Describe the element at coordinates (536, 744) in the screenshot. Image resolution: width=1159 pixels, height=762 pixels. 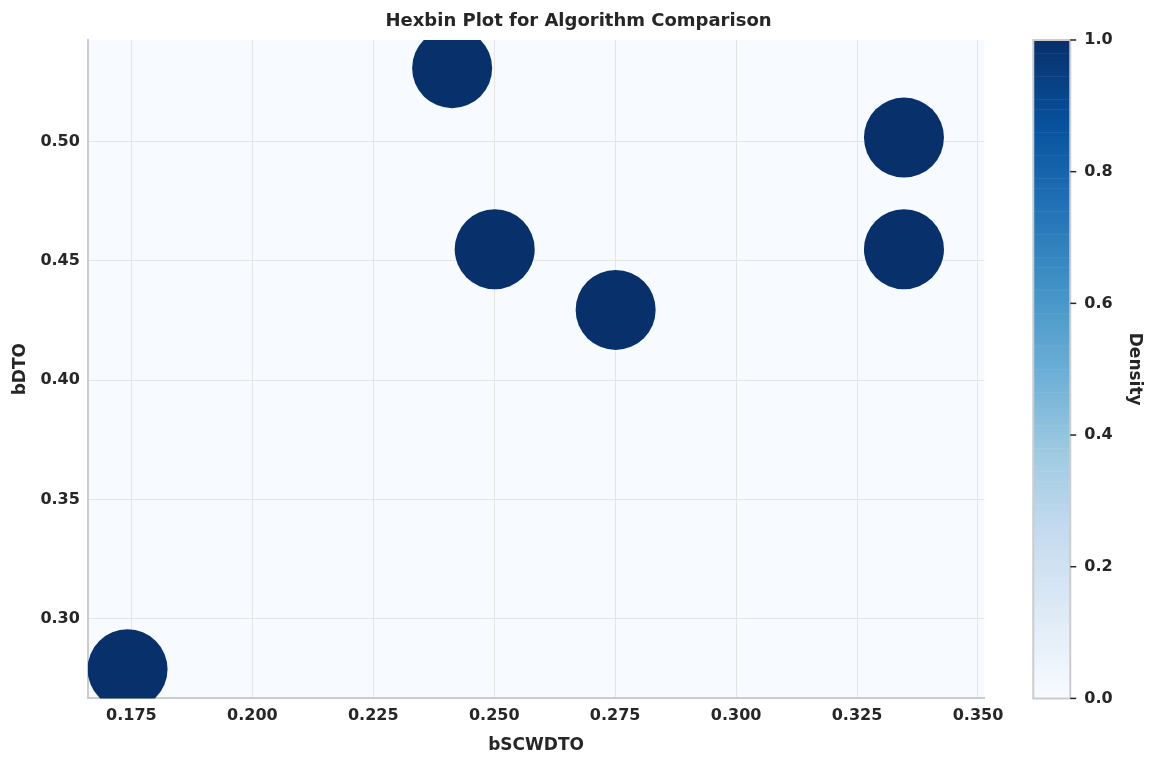
I see `x-axis-title: bSCWDTO` at that location.